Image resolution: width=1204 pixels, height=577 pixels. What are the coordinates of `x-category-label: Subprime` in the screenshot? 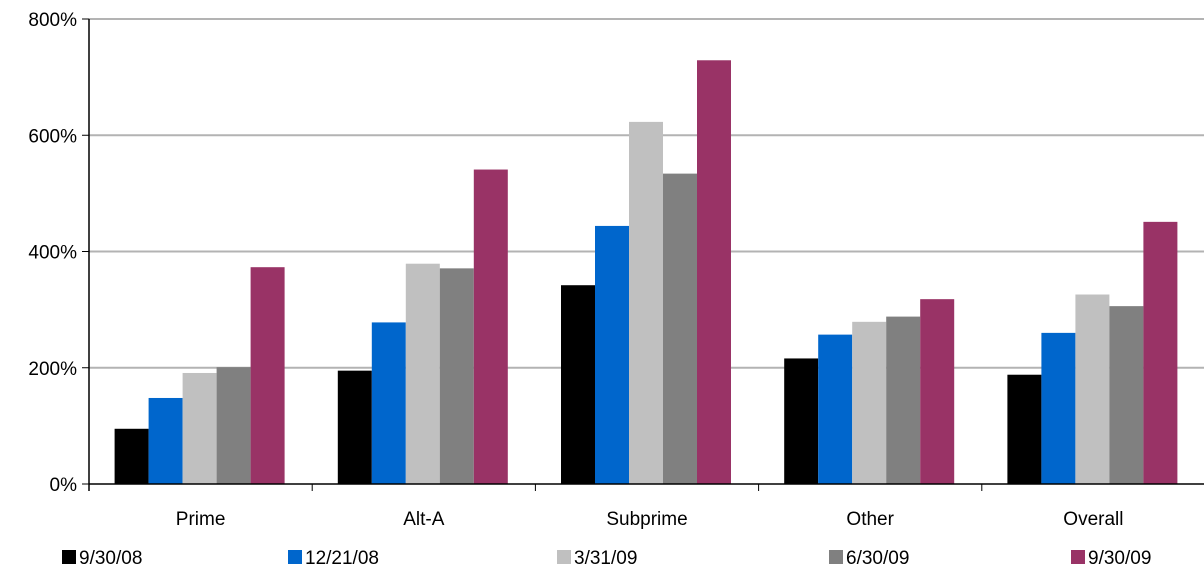 It's located at (646, 519).